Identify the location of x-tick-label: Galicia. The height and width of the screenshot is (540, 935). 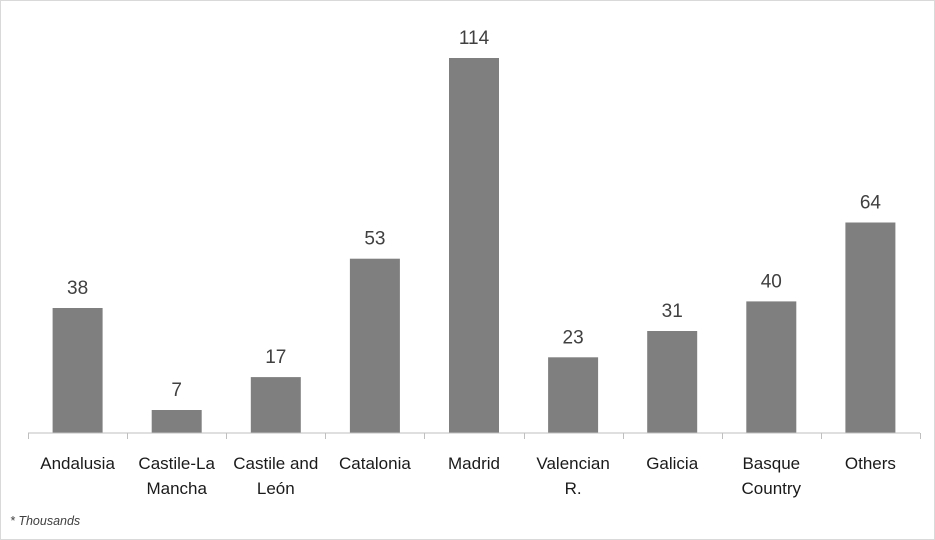
(672, 463).